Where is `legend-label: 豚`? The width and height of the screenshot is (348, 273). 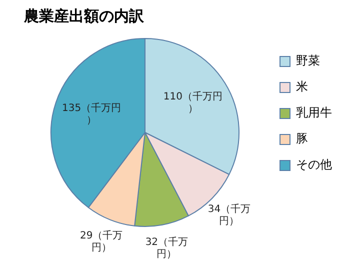
legend-label: 豚 is located at coordinates (302, 139).